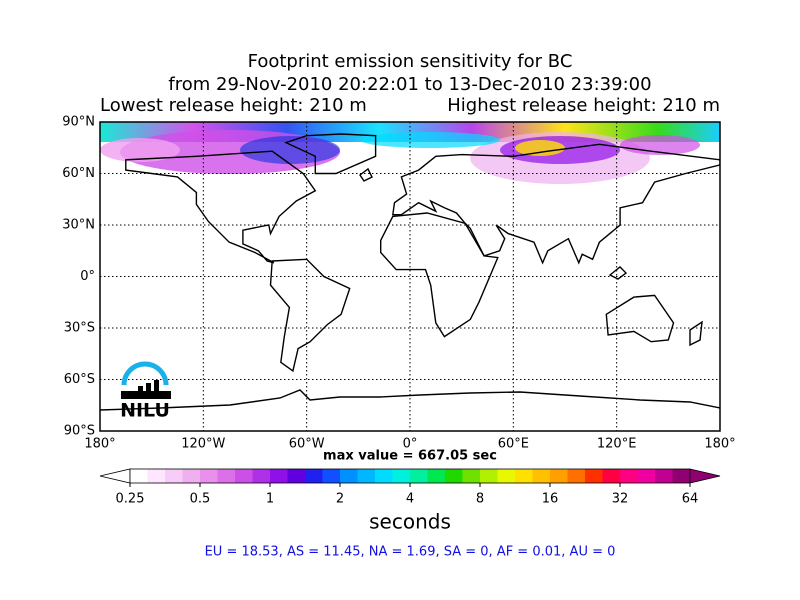  I want to click on logo: NILU, so click(145, 391).